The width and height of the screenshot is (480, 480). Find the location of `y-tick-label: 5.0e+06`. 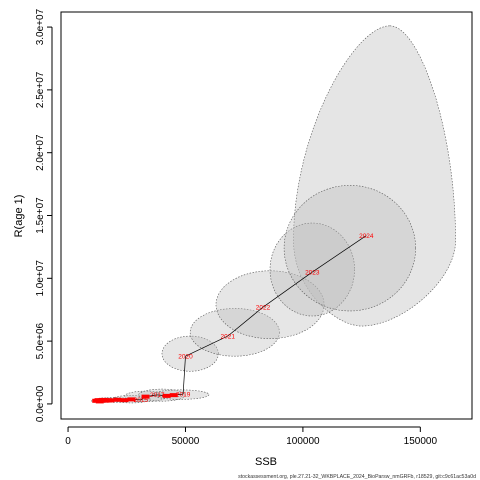

y-tick-label: 5.0e+06 is located at coordinates (40, 340).